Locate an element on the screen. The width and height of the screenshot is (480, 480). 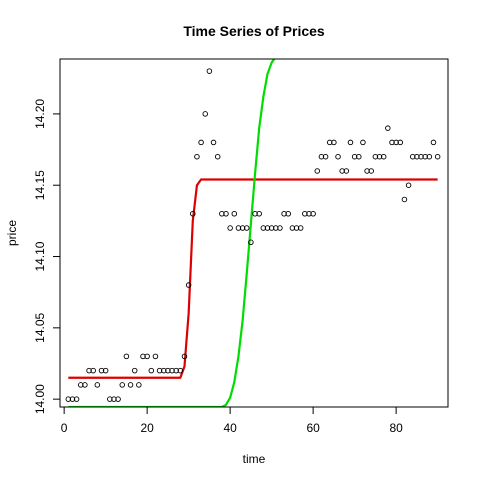
y-axis: 14.00 14.05 14.10 14.15 14.20 is located at coordinates (47, 256).